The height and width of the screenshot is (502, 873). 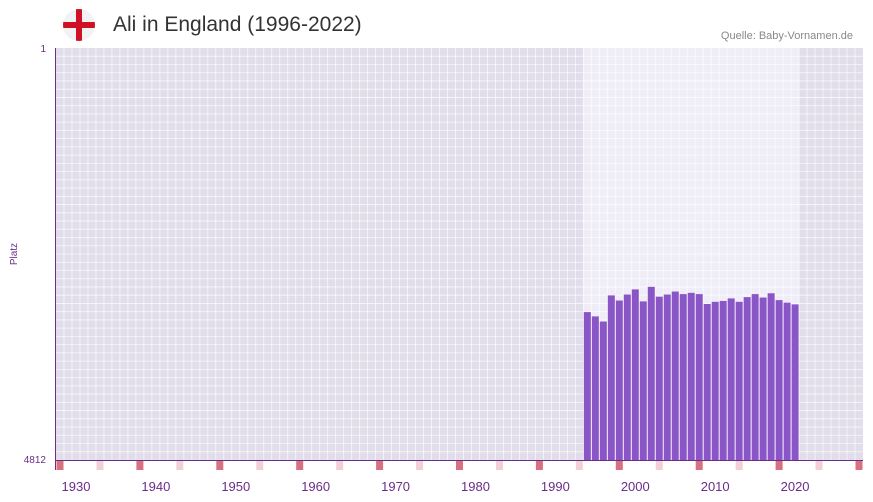 What do you see at coordinates (380, 465) in the screenshot?
I see `decade-marker-1968` at bounding box center [380, 465].